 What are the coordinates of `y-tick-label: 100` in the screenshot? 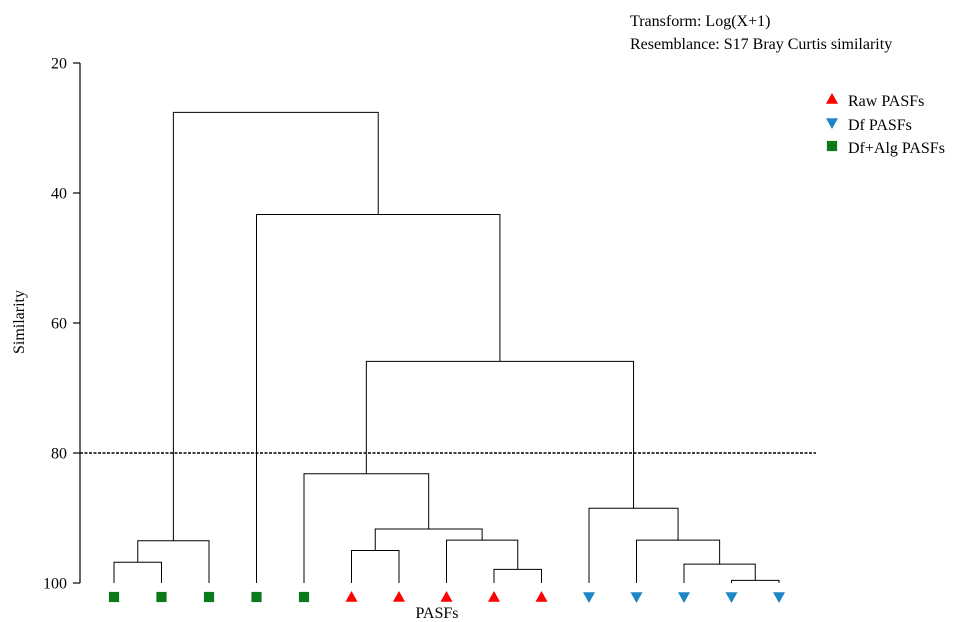 It's located at (55, 584).